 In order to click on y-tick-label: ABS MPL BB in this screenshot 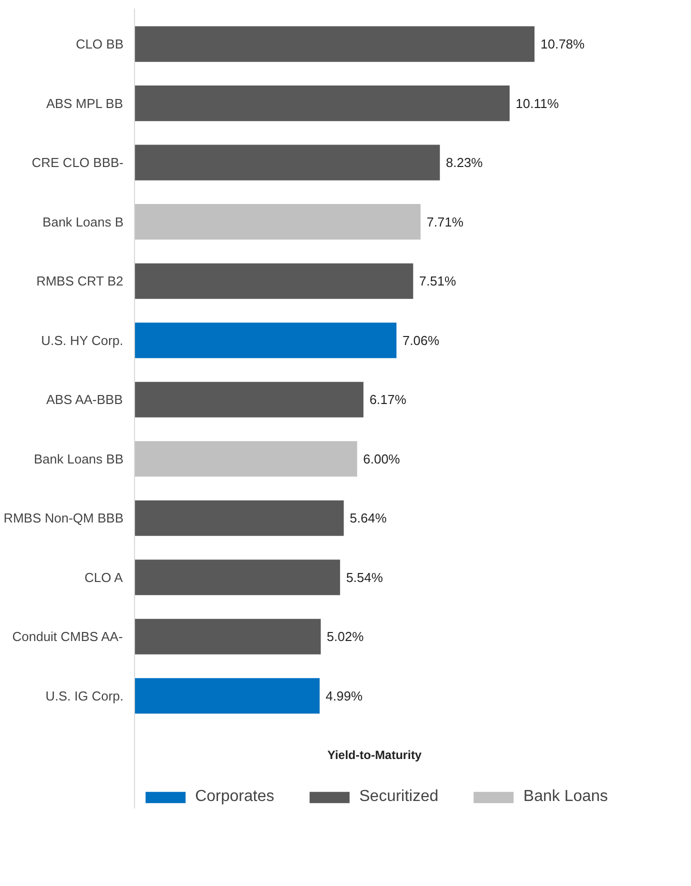, I will do `click(85, 103)`.